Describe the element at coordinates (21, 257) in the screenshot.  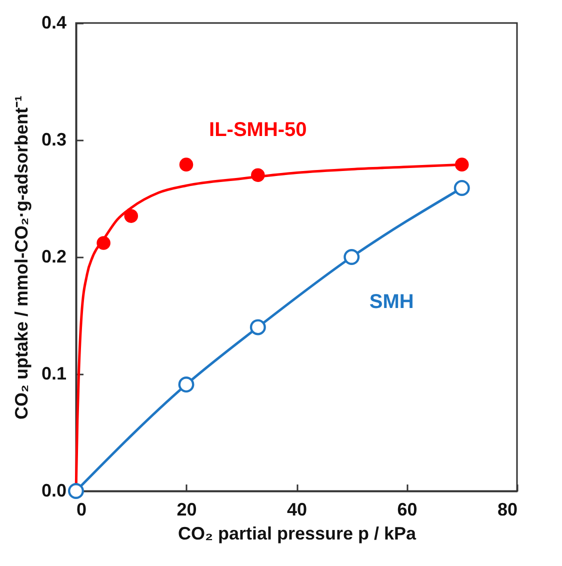
I see `y-axis-title: CO₂ uptake / mmol-CO₂·g-adsorbent⁻¹` at that location.